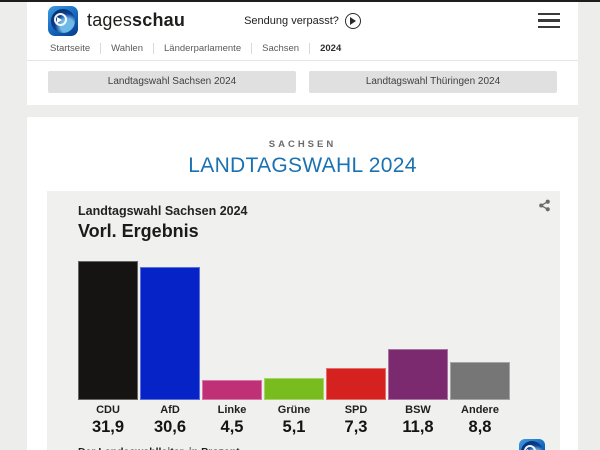 This screenshot has width=600, height=450. I want to click on bar-spd, so click(356, 384).